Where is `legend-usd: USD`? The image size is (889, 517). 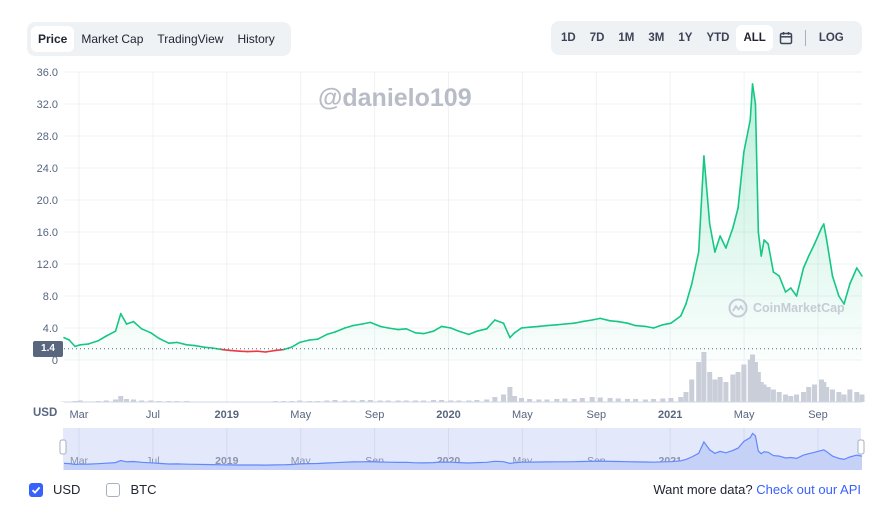 legend-usd: USD is located at coordinates (54, 489).